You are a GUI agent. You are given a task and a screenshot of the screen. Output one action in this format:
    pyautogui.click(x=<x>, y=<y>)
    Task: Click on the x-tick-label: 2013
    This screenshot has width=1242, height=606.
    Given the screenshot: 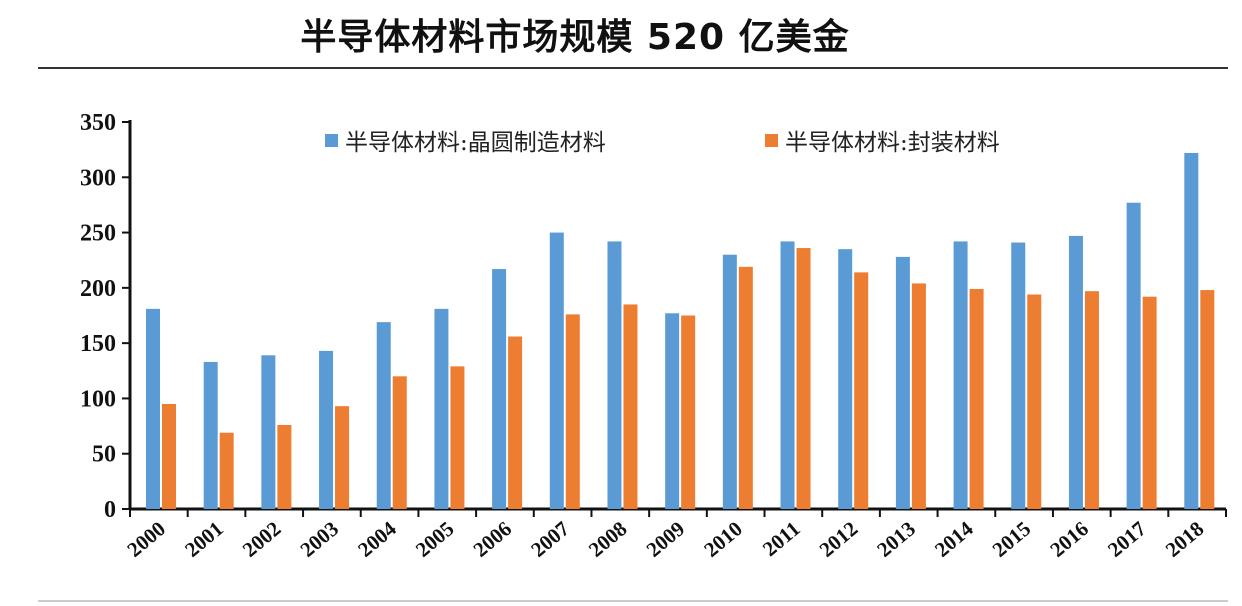 What is the action you would take?
    pyautogui.click(x=896, y=538)
    